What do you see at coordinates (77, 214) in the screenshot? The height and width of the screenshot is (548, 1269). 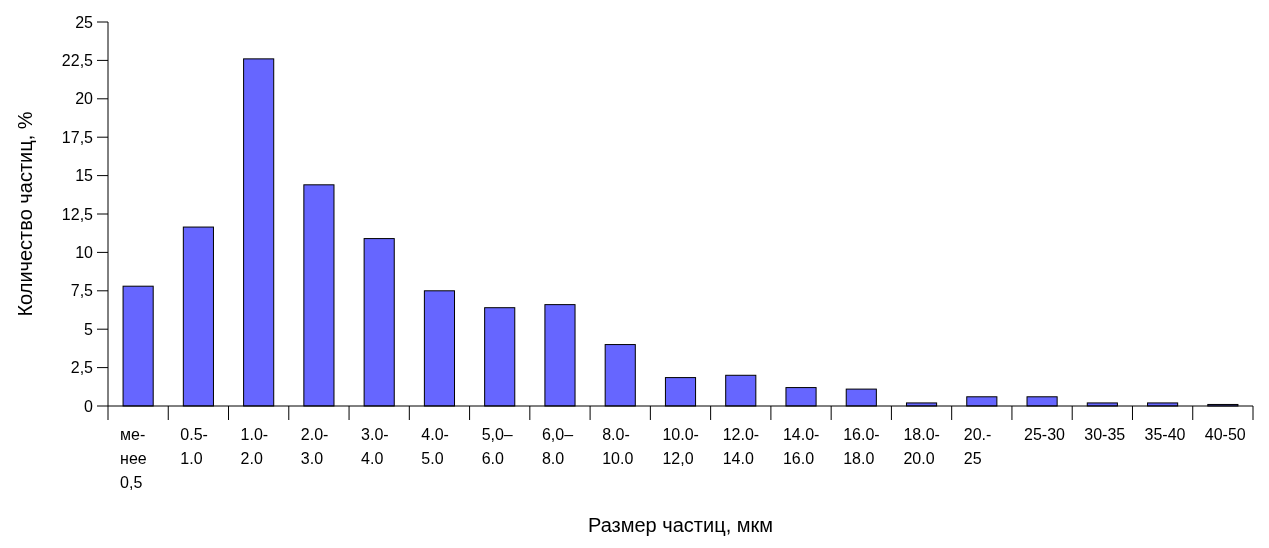 I see `y-tick-label: 12,5` at bounding box center [77, 214].